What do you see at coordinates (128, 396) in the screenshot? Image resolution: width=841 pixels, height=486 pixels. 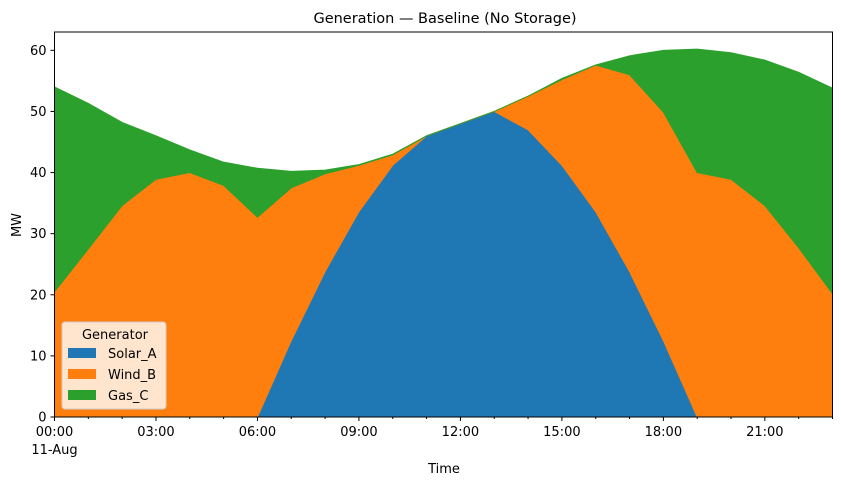 I see `legend-label: Gas_C` at bounding box center [128, 396].